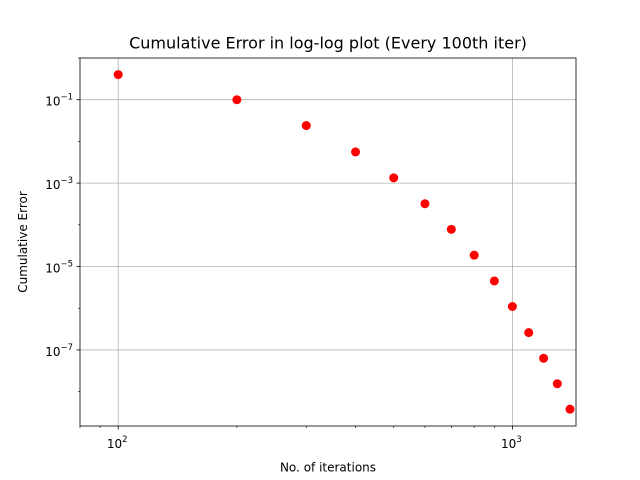 The image size is (640, 480). Describe the element at coordinates (59, 101) in the screenshot. I see `y-tick-label: 10⁻¹` at that location.